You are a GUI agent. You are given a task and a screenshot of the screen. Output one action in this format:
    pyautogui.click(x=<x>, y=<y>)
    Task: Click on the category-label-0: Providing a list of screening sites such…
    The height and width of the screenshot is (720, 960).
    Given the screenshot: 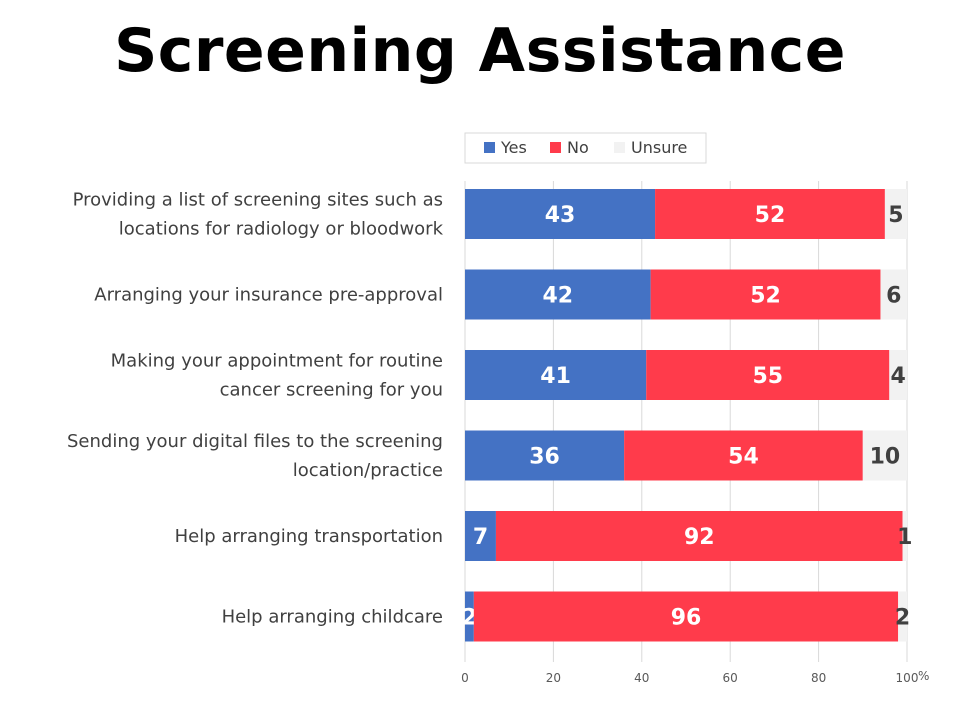 What is the action you would take?
    pyautogui.click(x=258, y=215)
    